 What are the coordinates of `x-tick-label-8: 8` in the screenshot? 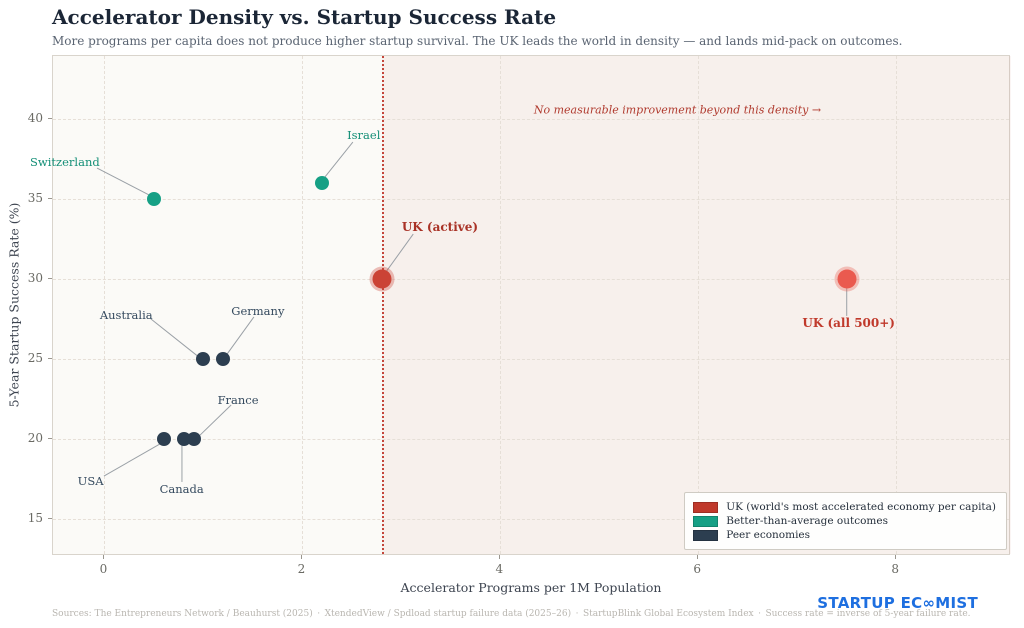 It's located at (895, 569).